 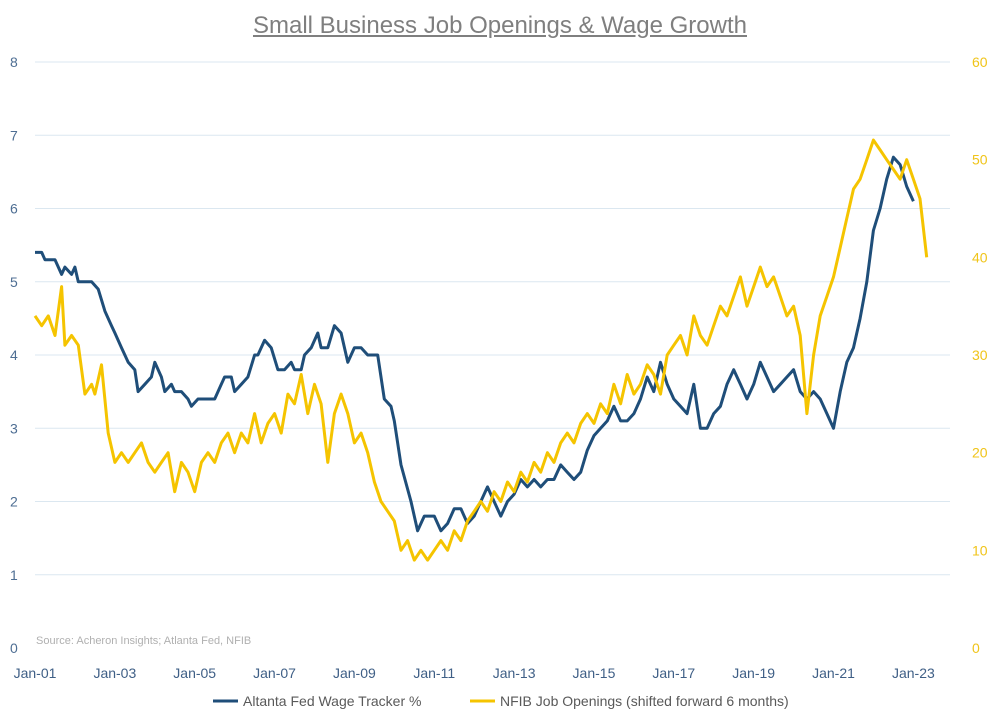 I want to click on x-tick-label: Jan-19, so click(x=753, y=673).